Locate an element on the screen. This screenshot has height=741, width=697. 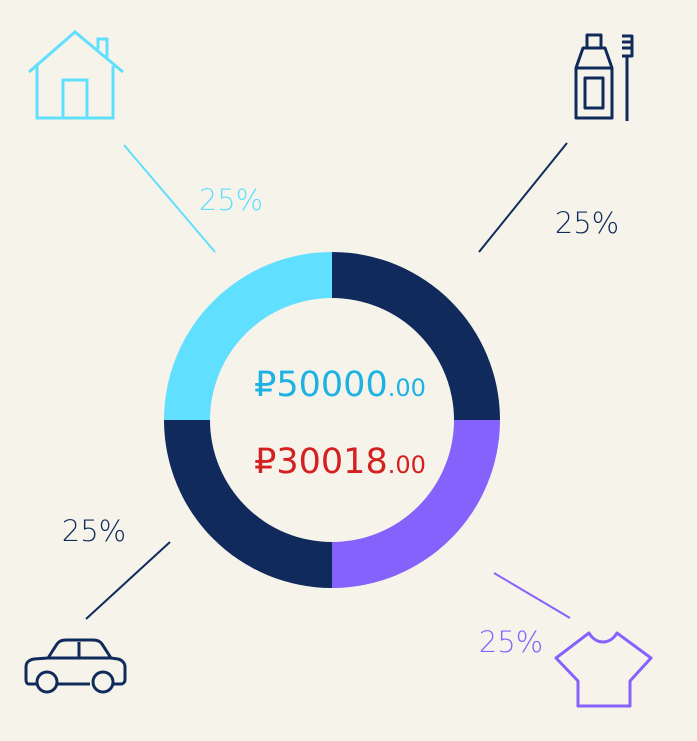
leader-line-clothing is located at coordinates (532, 595).